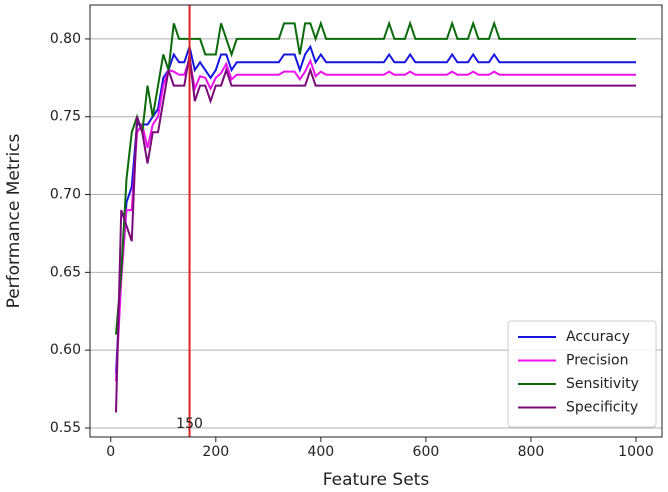 This screenshot has height=492, width=668. What do you see at coordinates (110, 452) in the screenshot?
I see `x-tick-label: 0` at bounding box center [110, 452].